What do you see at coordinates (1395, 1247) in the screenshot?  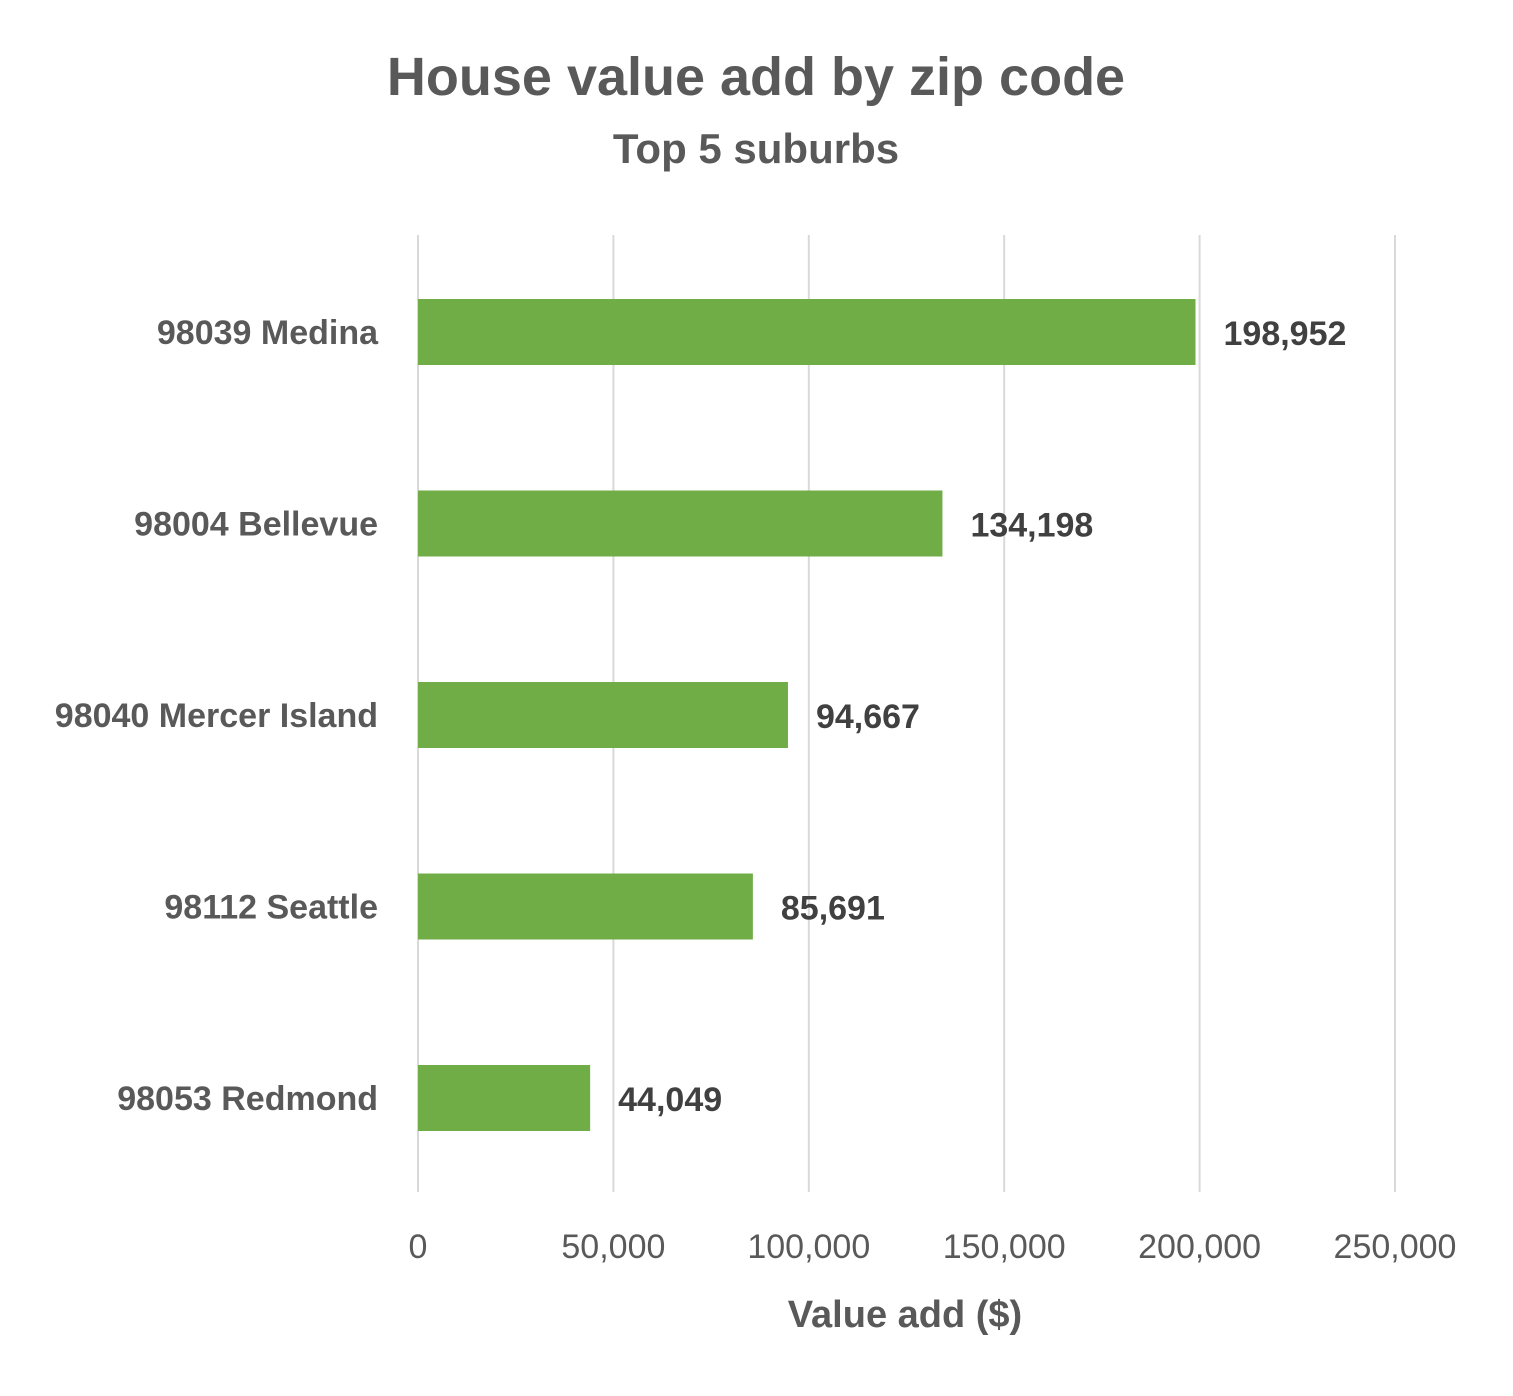 I see `x-tick-label-5: 250,000` at bounding box center [1395, 1247].